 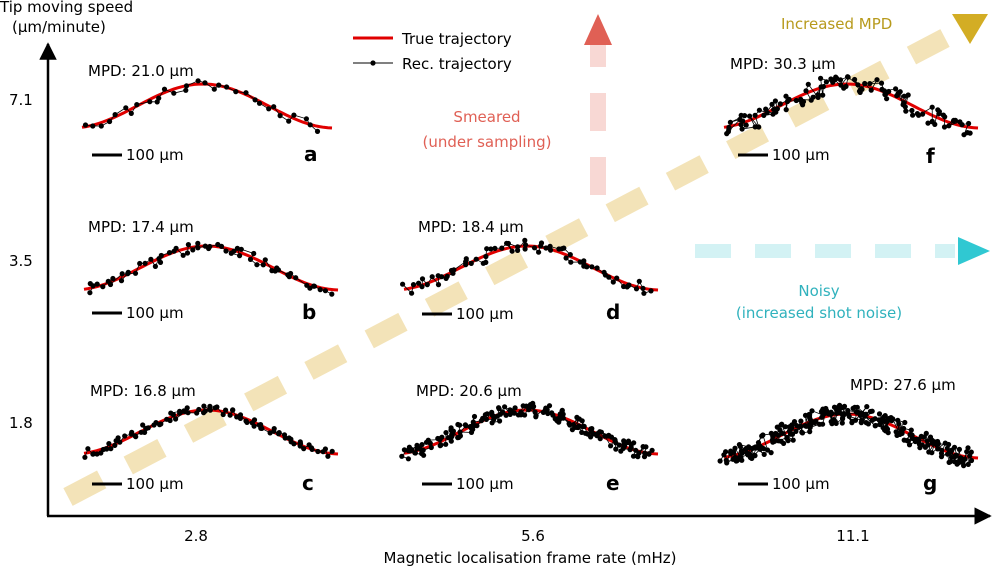 What do you see at coordinates (930, 156) in the screenshot?
I see `panel-f-letter: f` at bounding box center [930, 156].